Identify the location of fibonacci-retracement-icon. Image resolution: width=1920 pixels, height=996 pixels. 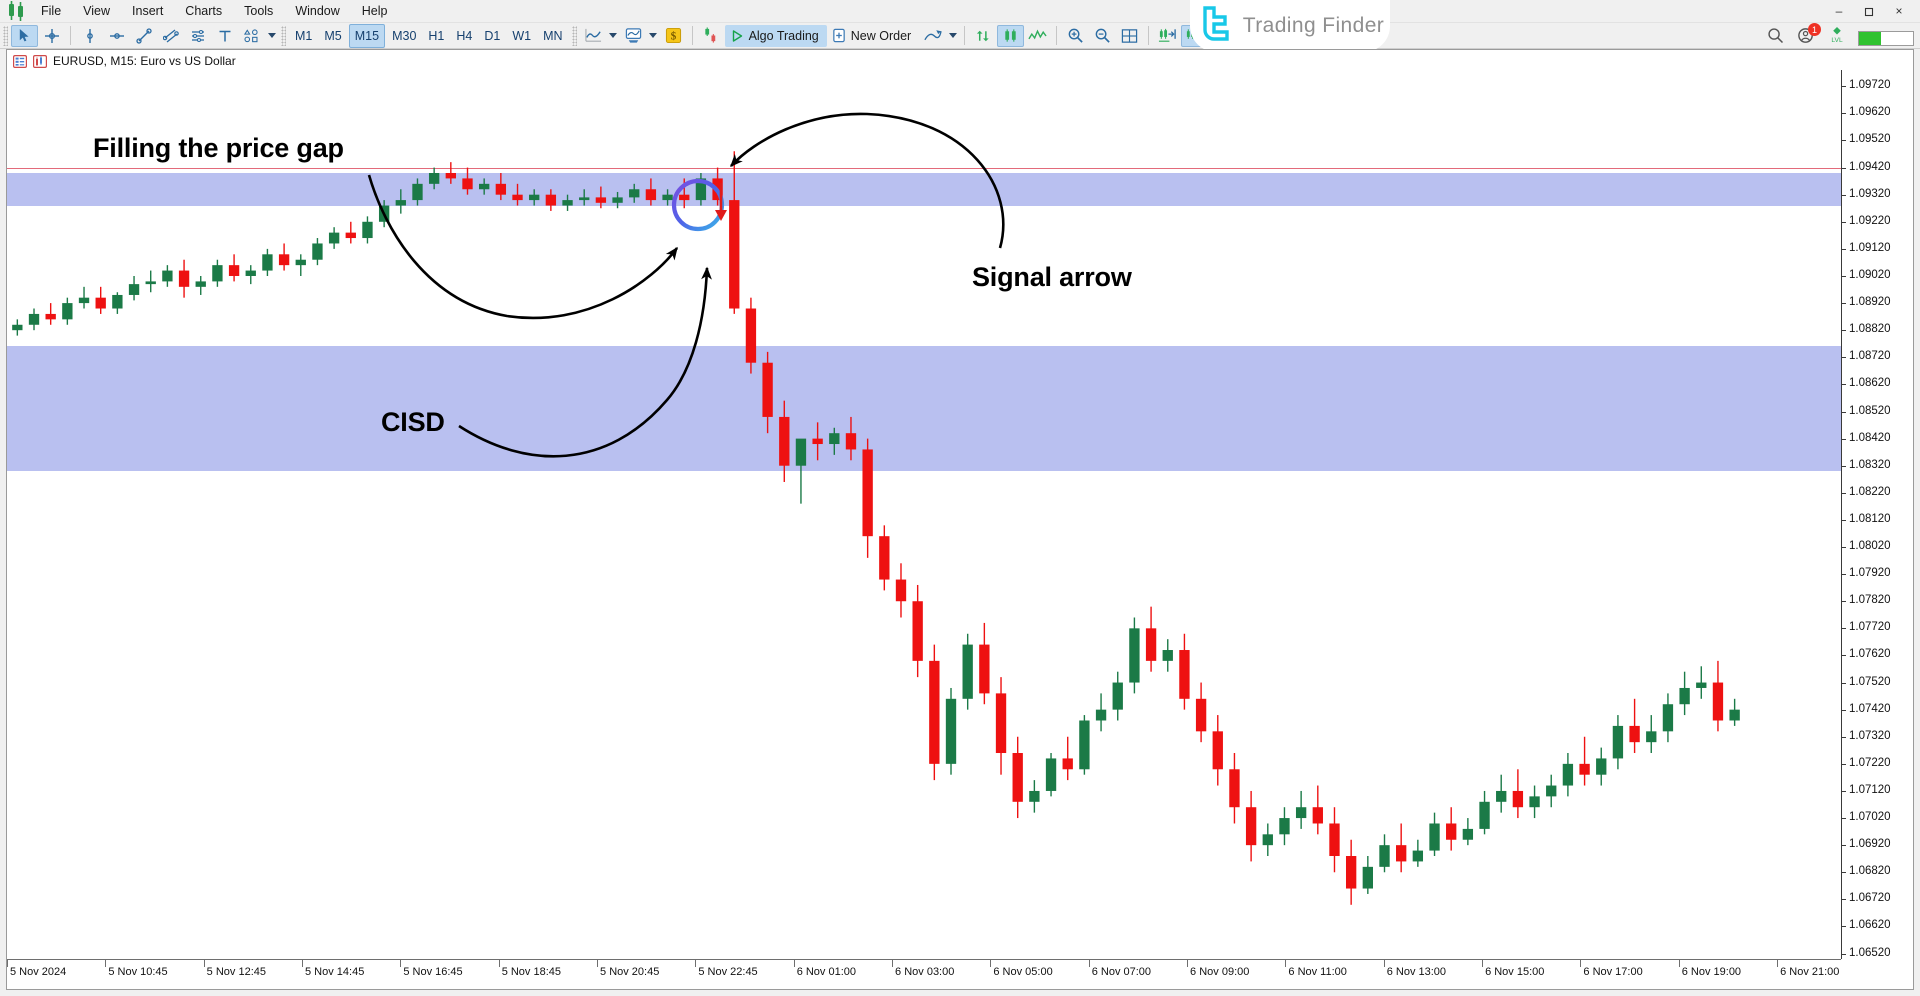
(197, 36).